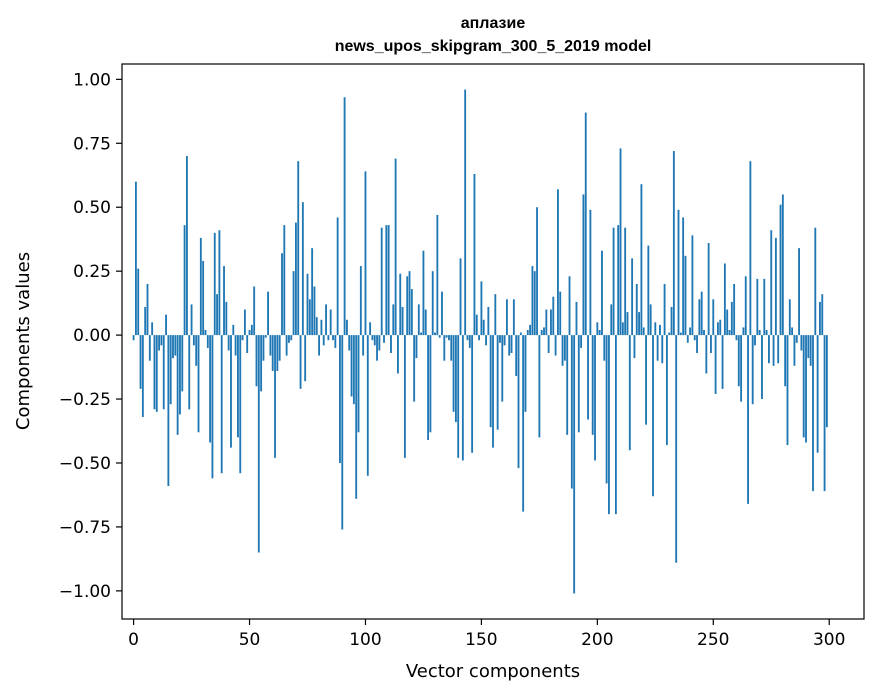  Describe the element at coordinates (92, 272) in the screenshot. I see `y-tick-label: 0.25` at that location.